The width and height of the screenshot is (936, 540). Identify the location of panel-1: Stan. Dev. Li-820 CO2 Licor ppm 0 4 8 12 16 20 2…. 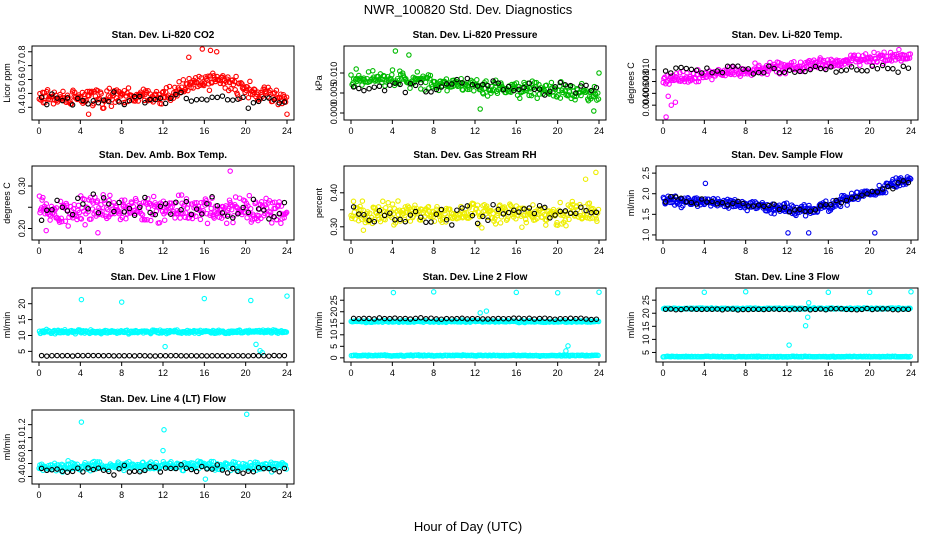
(148, 83).